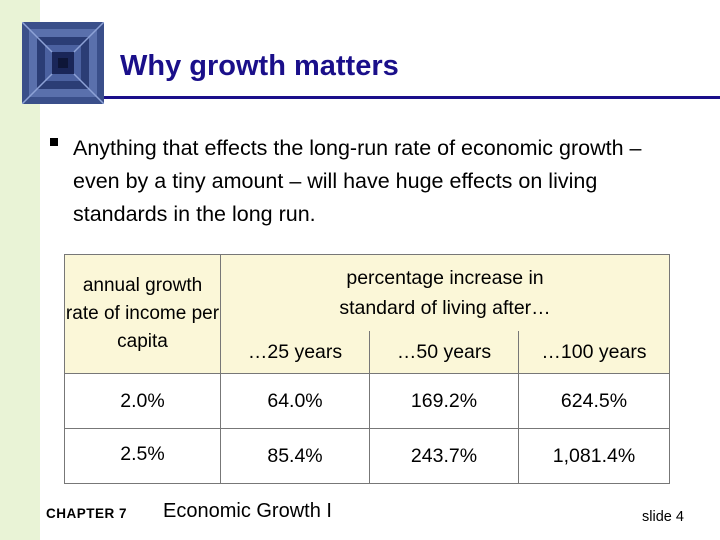  Describe the element at coordinates (295, 456) in the screenshot. I see `value-cell: 85.4%` at that location.